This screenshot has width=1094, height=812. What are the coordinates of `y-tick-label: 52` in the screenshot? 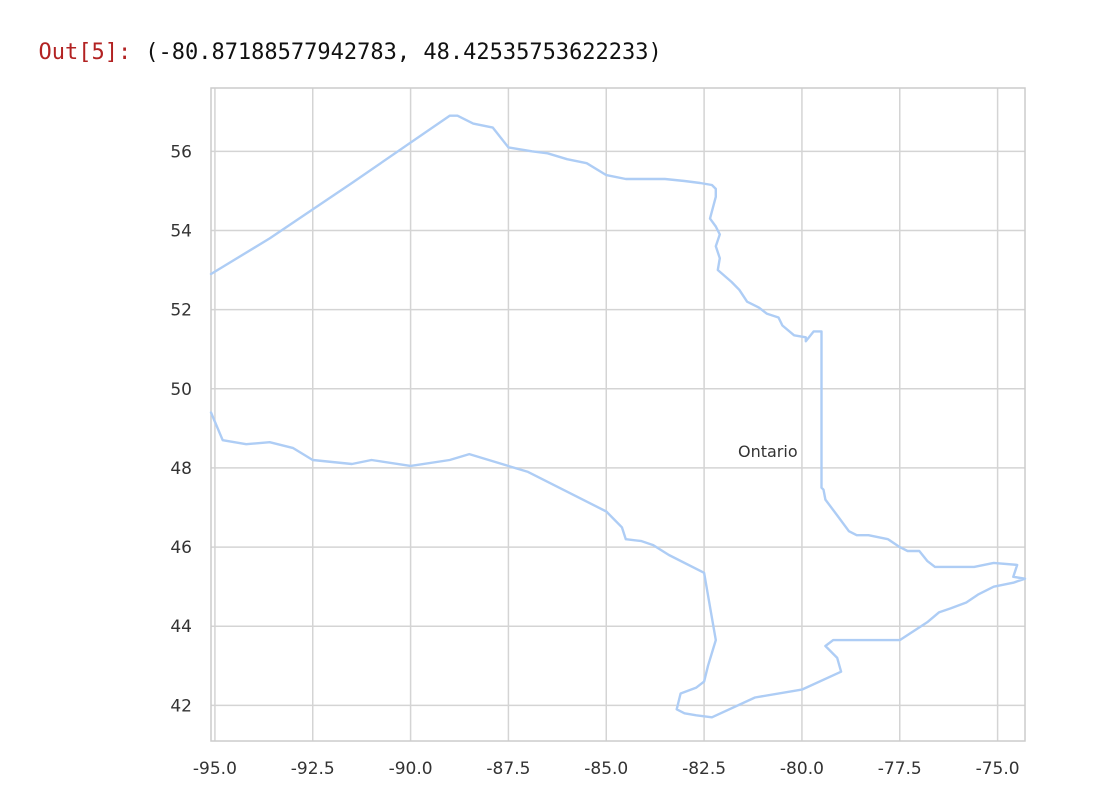 It's located at (181, 311).